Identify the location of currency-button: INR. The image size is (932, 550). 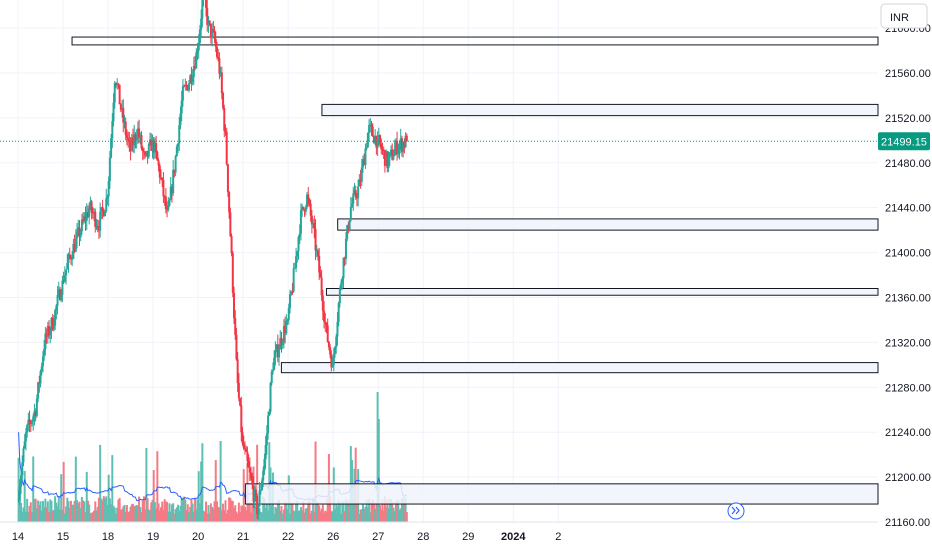
(904, 16).